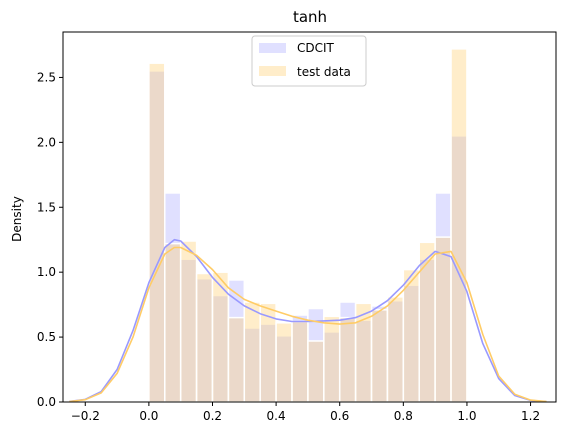 This screenshot has height=439, width=567. What do you see at coordinates (46, 77) in the screenshot?
I see `y-tick-label: 2.5` at bounding box center [46, 77].